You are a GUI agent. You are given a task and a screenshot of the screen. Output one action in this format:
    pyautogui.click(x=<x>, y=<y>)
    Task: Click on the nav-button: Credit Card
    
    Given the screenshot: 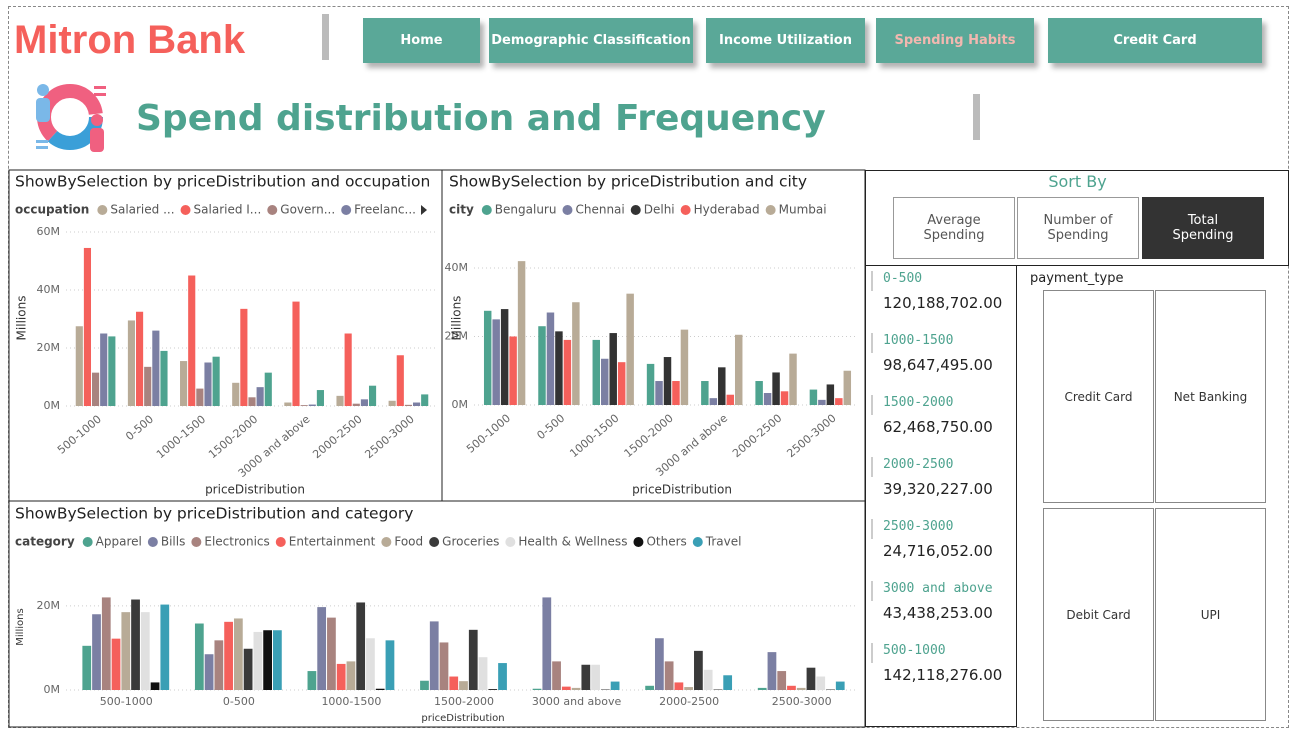 What is the action you would take?
    pyautogui.click(x=1155, y=40)
    